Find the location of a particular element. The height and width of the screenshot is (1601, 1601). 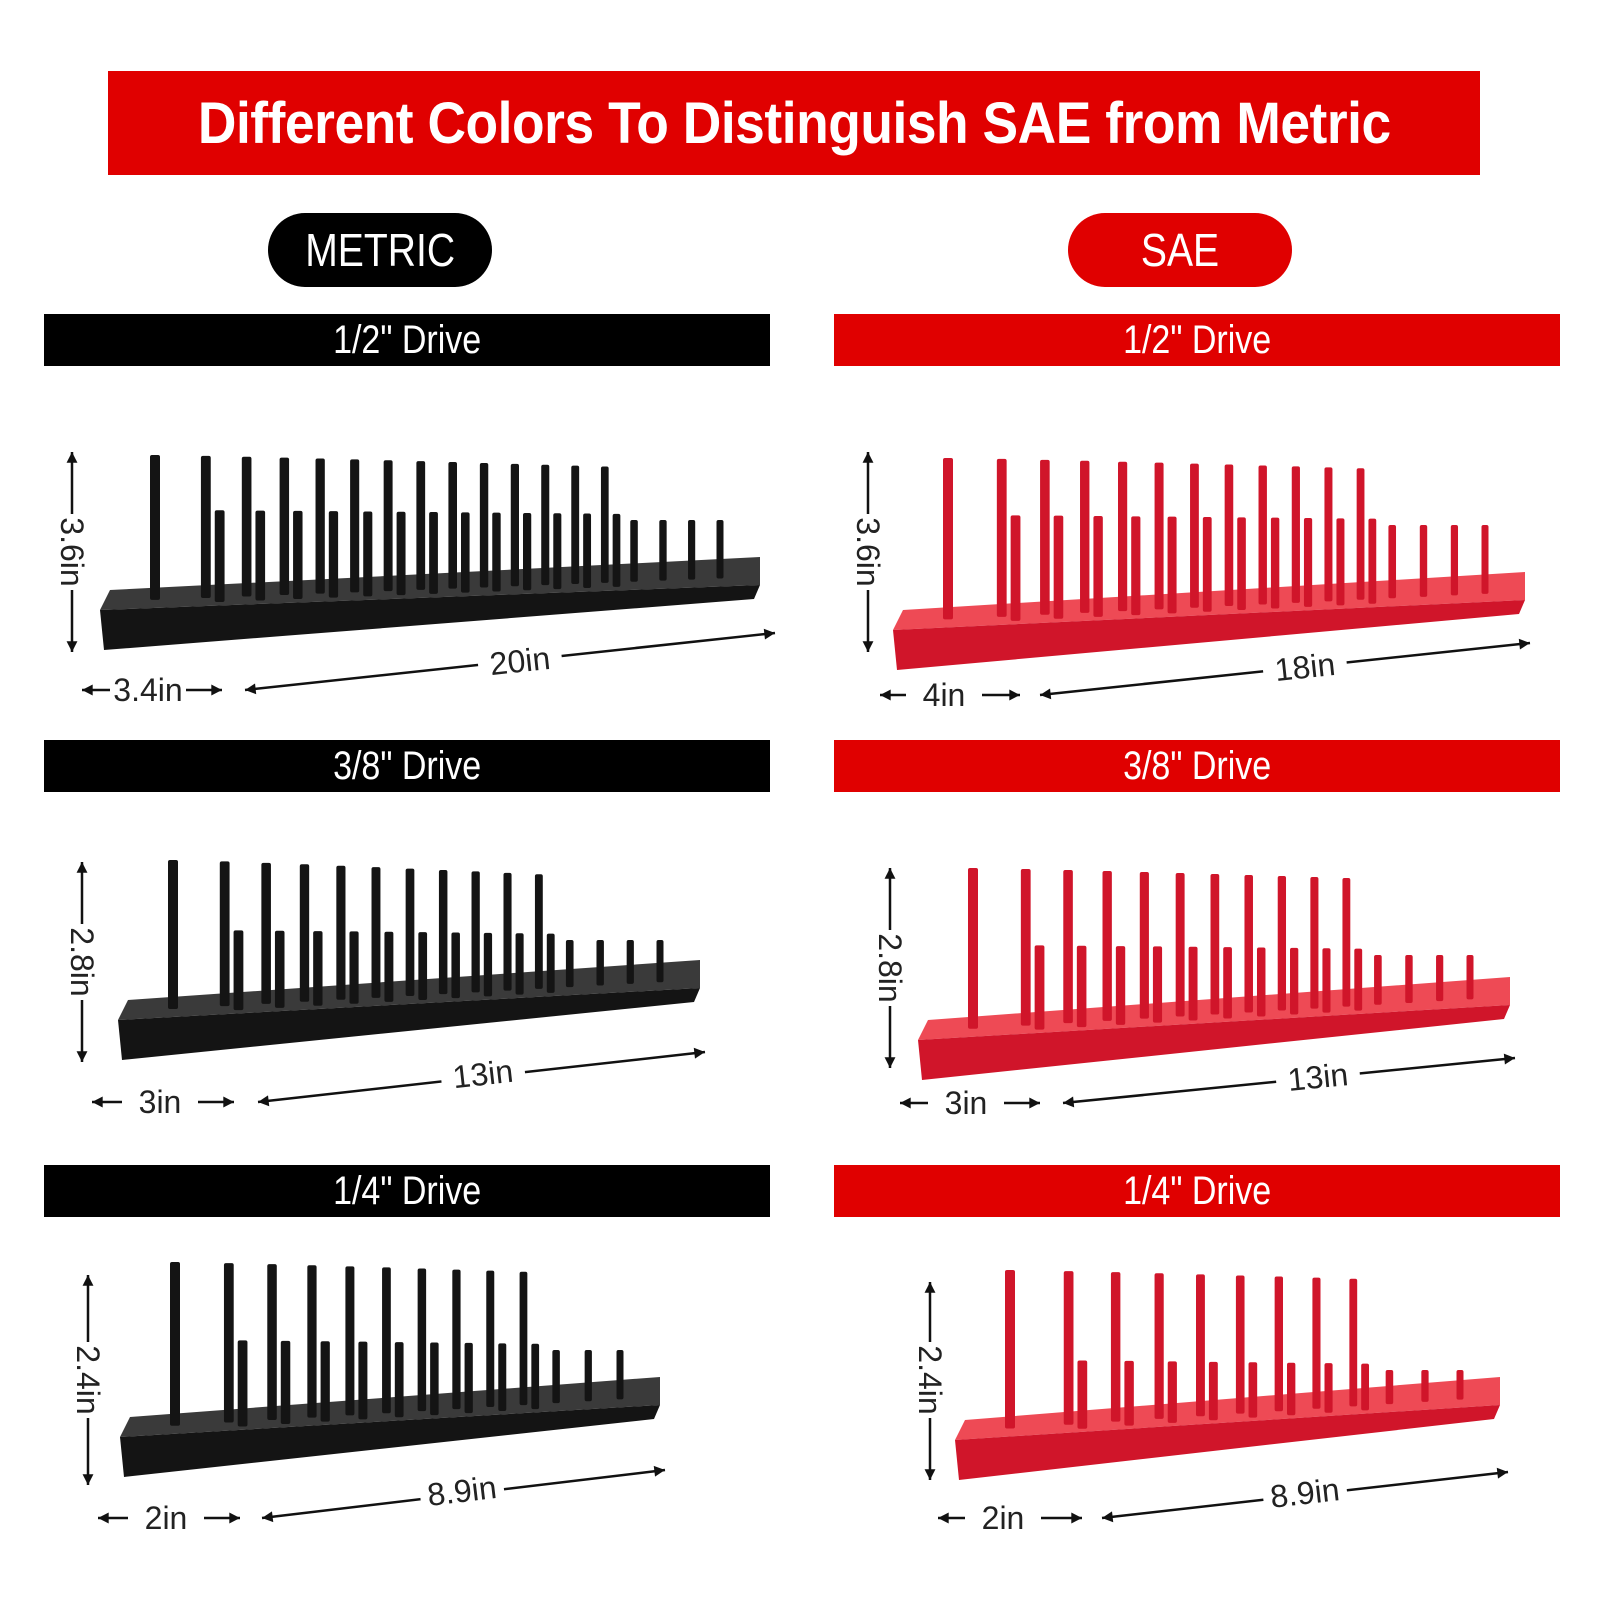

metric-rack-1: 2.8in 3in 13in is located at coordinates (385, 990).